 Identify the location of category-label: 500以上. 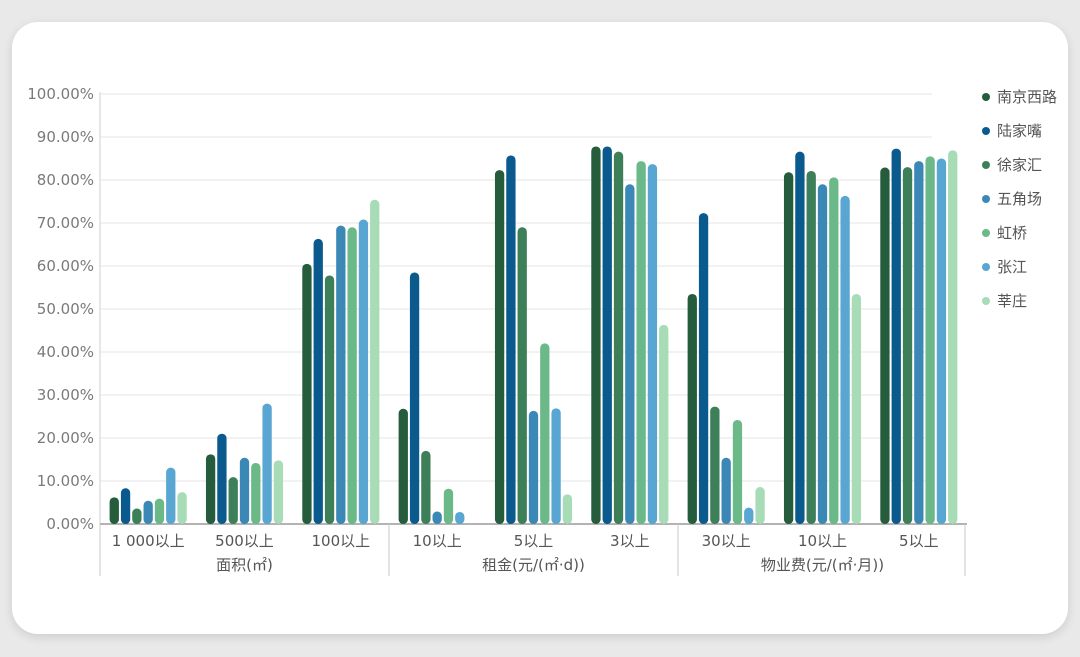
(244, 541).